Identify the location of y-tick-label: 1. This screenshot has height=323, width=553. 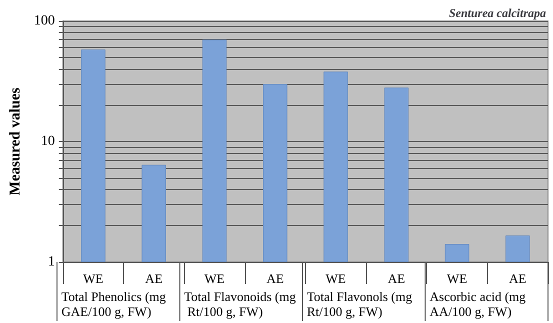
(51, 262).